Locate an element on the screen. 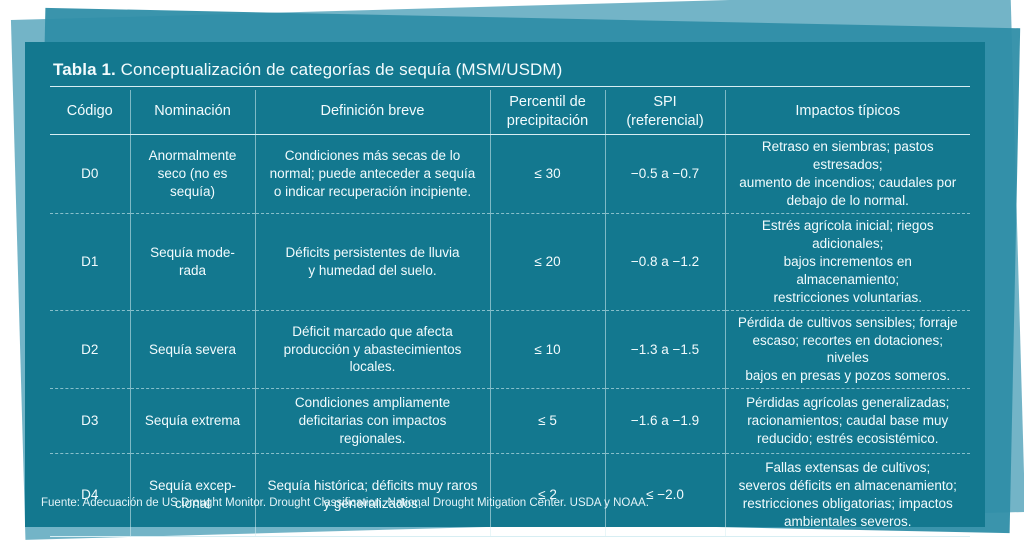 Image resolution: width=1024 pixels, height=541 pixels. cell-spi: −1.6 a −1.9 is located at coordinates (664, 421).